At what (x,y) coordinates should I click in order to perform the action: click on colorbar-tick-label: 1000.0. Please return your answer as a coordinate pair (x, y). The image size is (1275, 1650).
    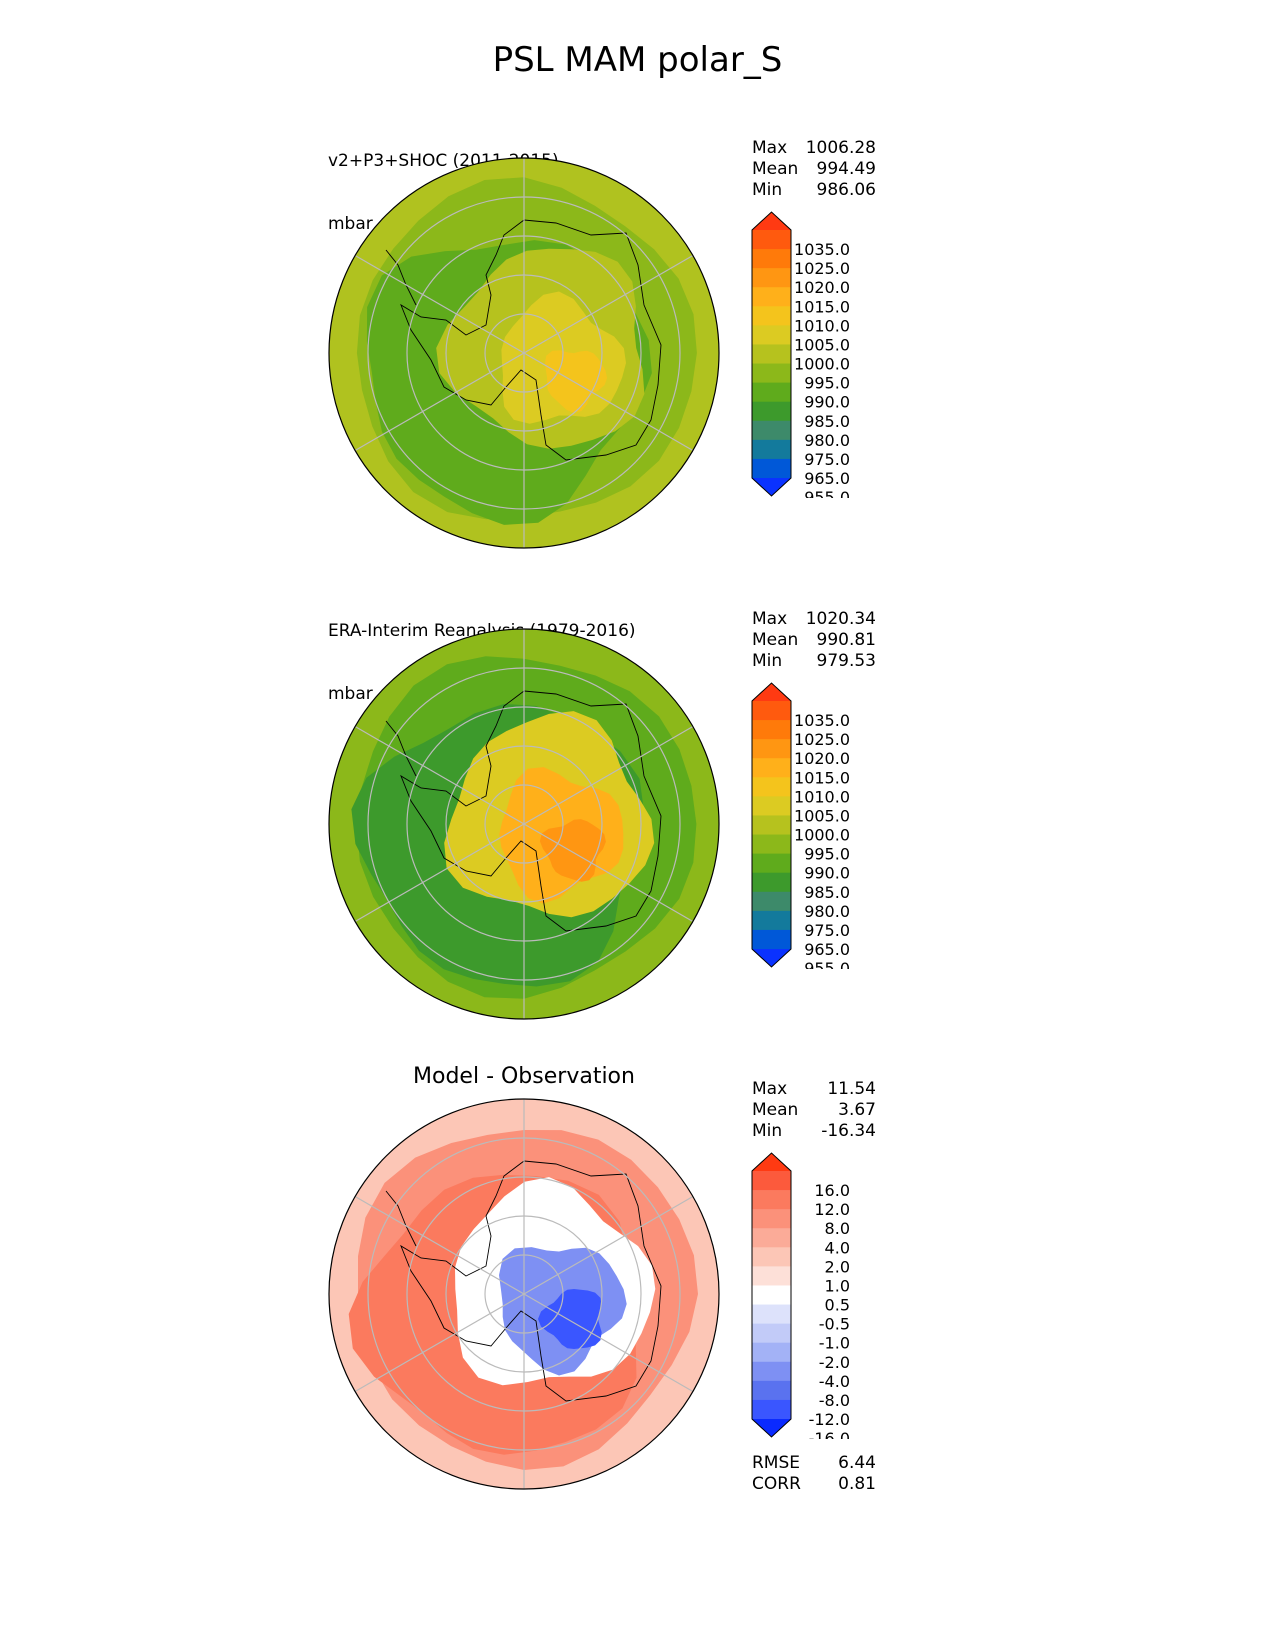
    Looking at the image, I should click on (822, 364).